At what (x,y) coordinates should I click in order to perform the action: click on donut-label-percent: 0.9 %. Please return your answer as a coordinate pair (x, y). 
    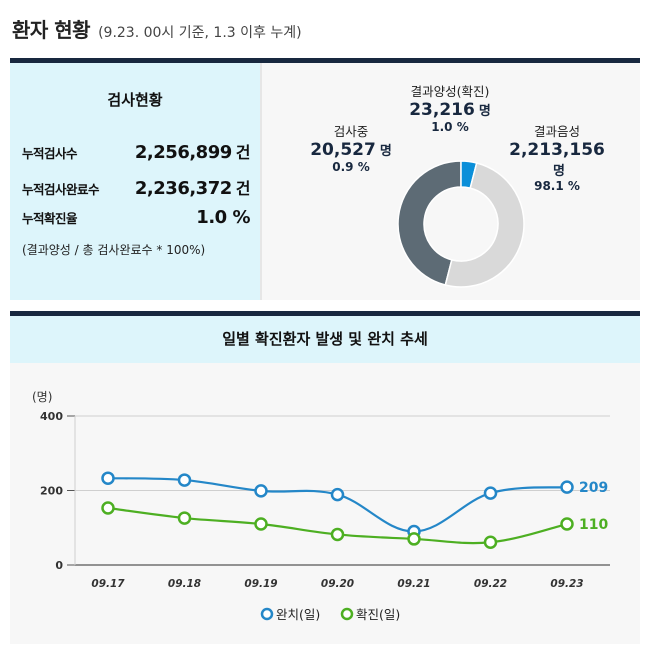
    Looking at the image, I should click on (351, 167).